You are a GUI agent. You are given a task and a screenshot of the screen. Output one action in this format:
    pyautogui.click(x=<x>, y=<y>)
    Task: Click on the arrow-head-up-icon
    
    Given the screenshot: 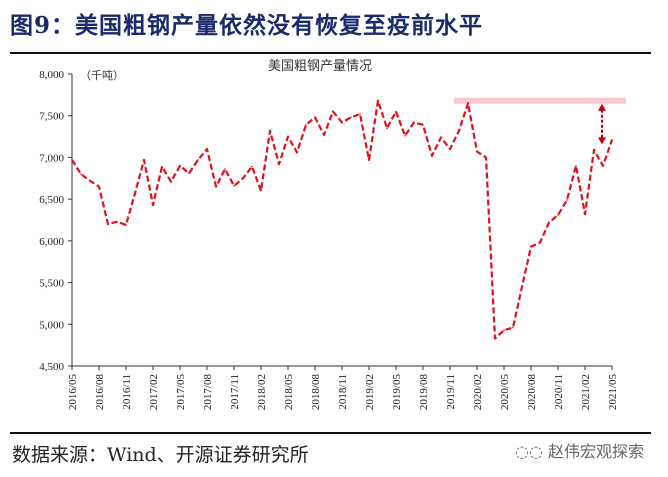 What is the action you would take?
    pyautogui.click(x=602, y=107)
    